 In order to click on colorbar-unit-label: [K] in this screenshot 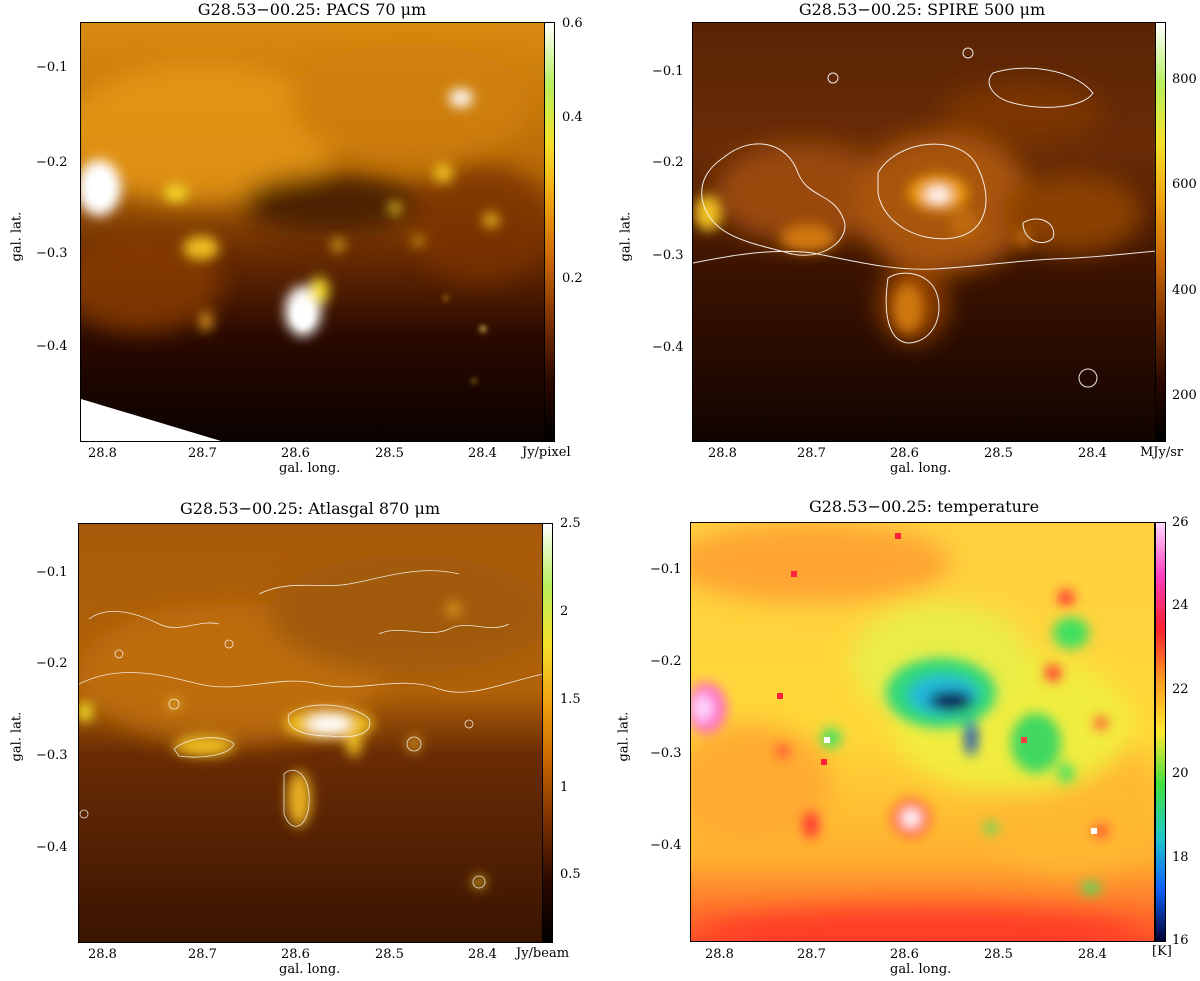, I will do `click(1162, 951)`.